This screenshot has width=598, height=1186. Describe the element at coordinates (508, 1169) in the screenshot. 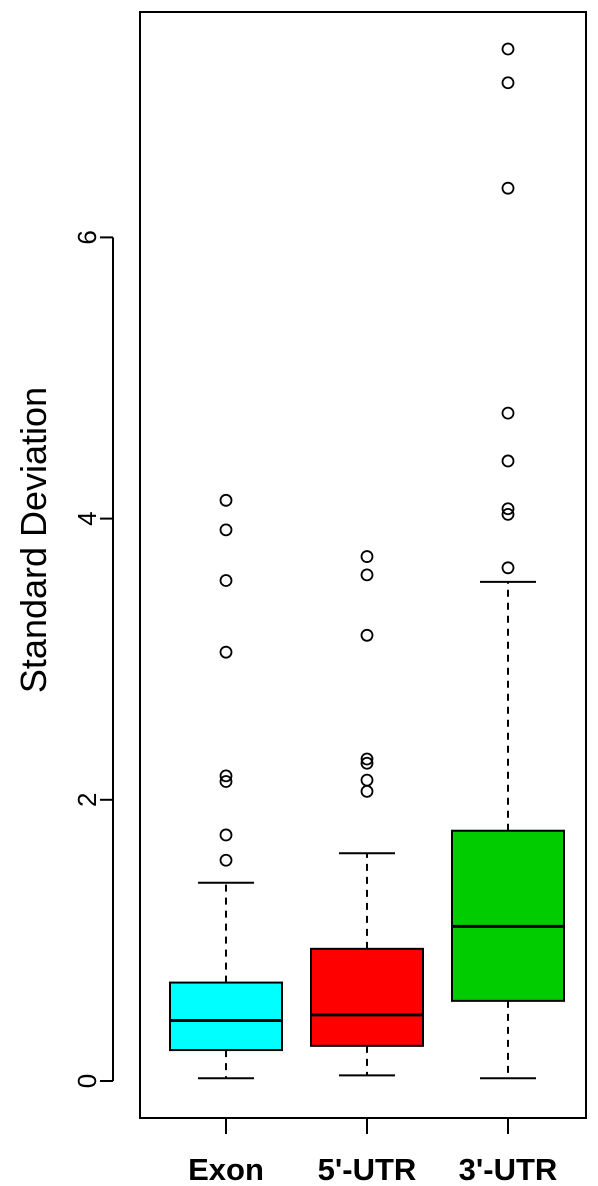

I see `x-tick-label: 3'-UTR` at that location.